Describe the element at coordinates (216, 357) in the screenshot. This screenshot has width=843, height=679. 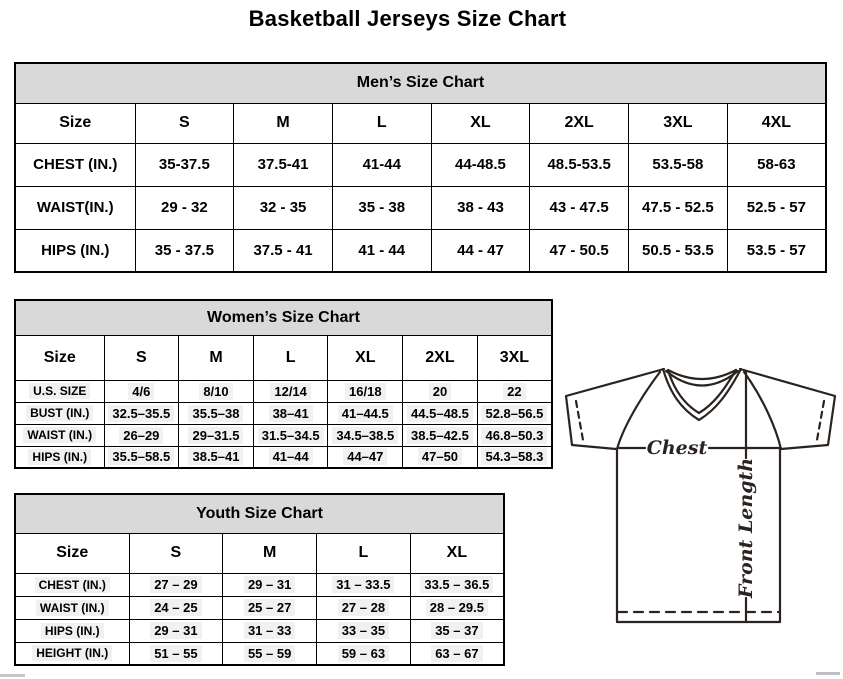
I see `womens-col-header: M` at that location.